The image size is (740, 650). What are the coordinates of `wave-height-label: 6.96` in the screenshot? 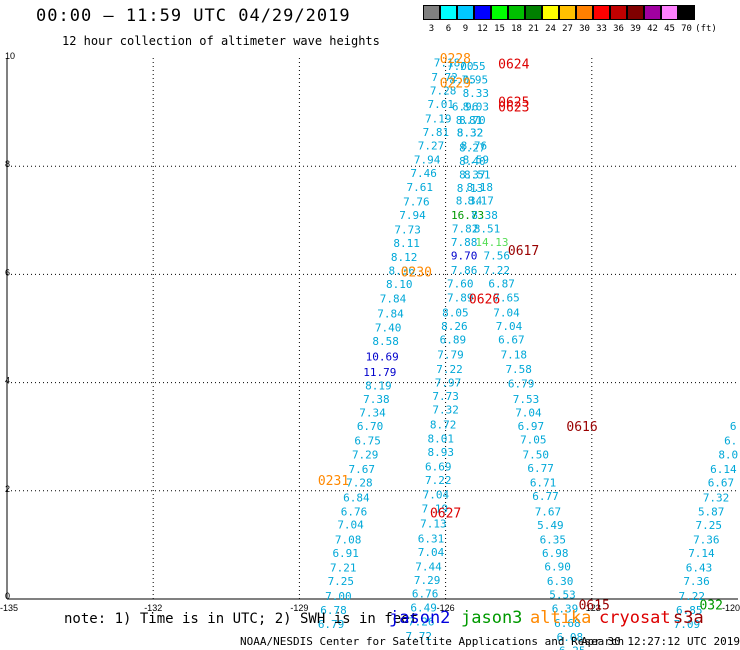 It's located at (465, 107).